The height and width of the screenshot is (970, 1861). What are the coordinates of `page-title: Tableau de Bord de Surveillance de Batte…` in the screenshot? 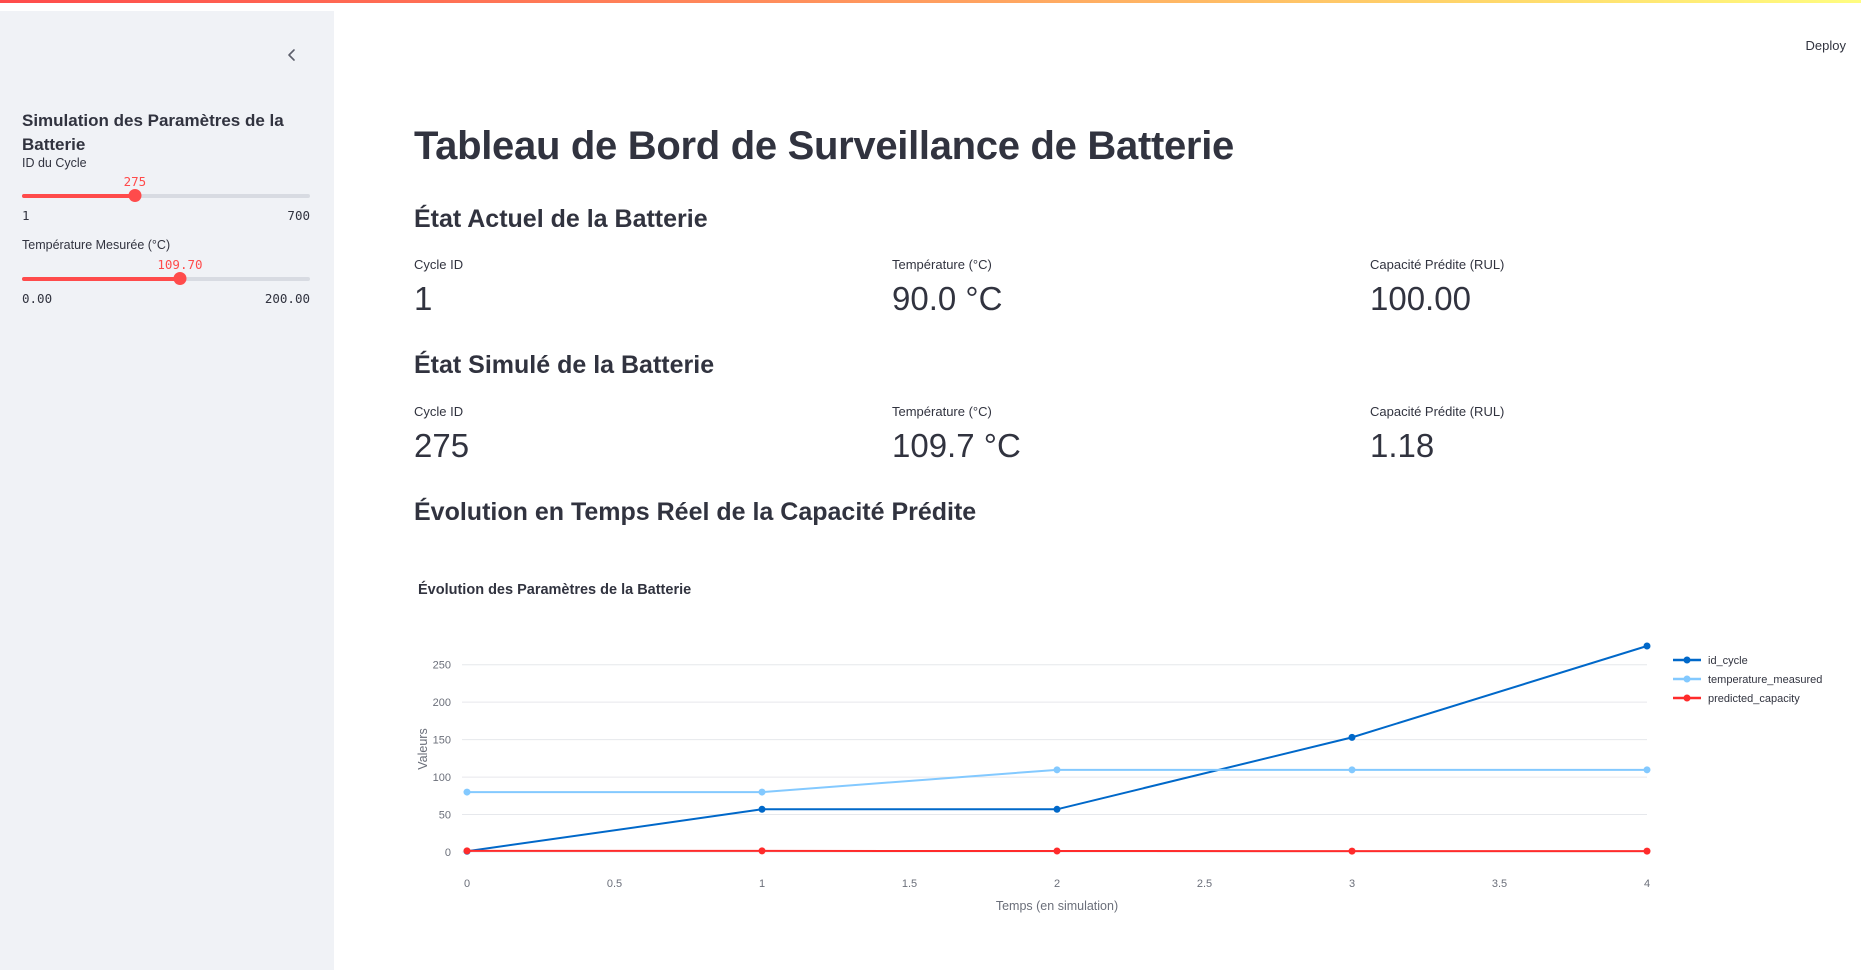 It's located at (824, 146).